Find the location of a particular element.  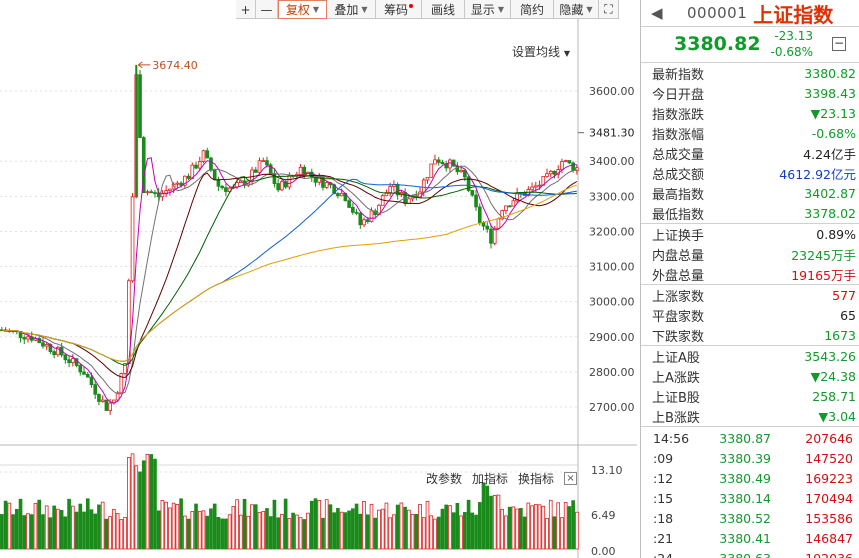

stat-value: 4.24亿手 is located at coordinates (829, 154).